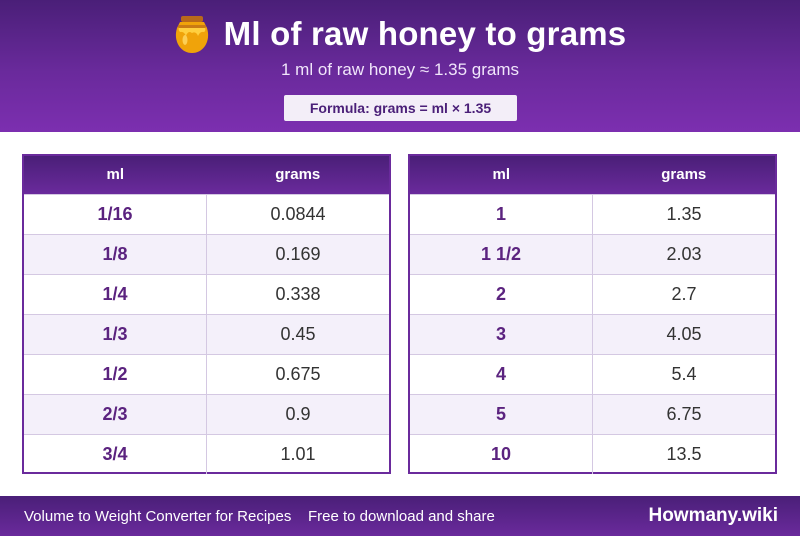 Image resolution: width=800 pixels, height=536 pixels. I want to click on table-row: 1/16 0.0844, so click(206, 213).